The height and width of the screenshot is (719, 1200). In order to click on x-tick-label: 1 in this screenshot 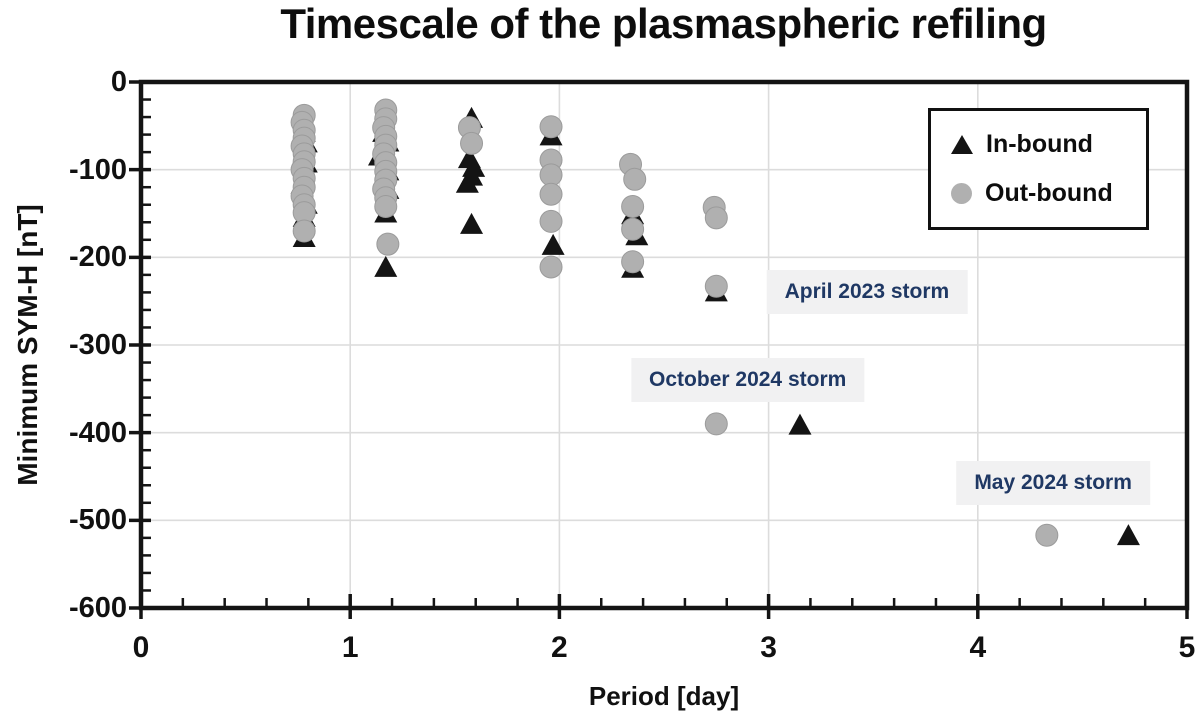, I will do `click(350, 647)`.